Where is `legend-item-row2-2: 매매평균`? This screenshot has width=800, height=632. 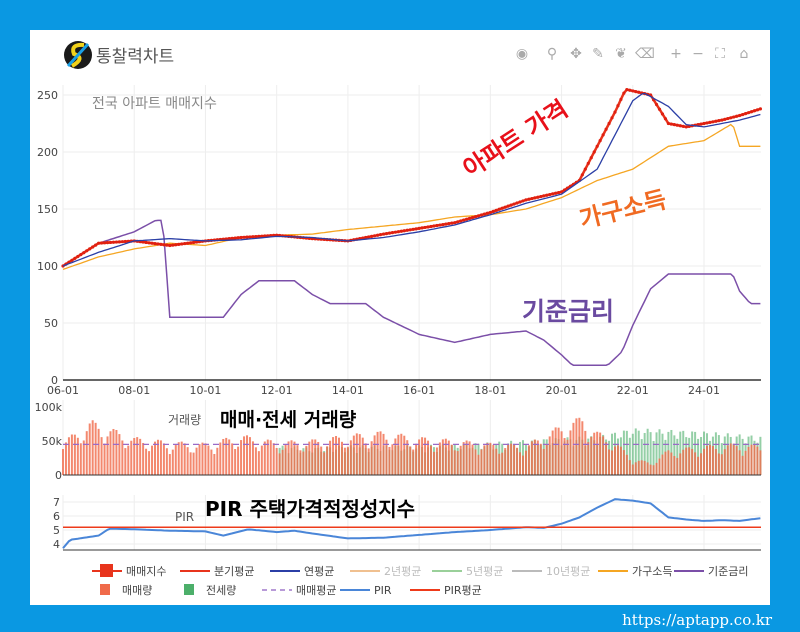 legend-item-row2-2: 매매평균 is located at coordinates (316, 590).